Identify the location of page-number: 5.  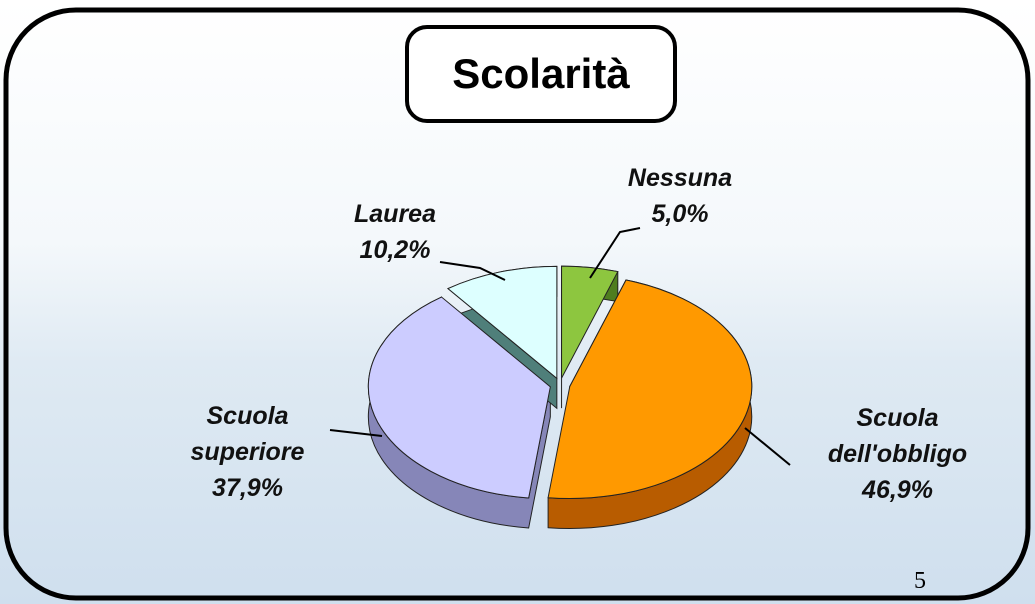
(920, 581).